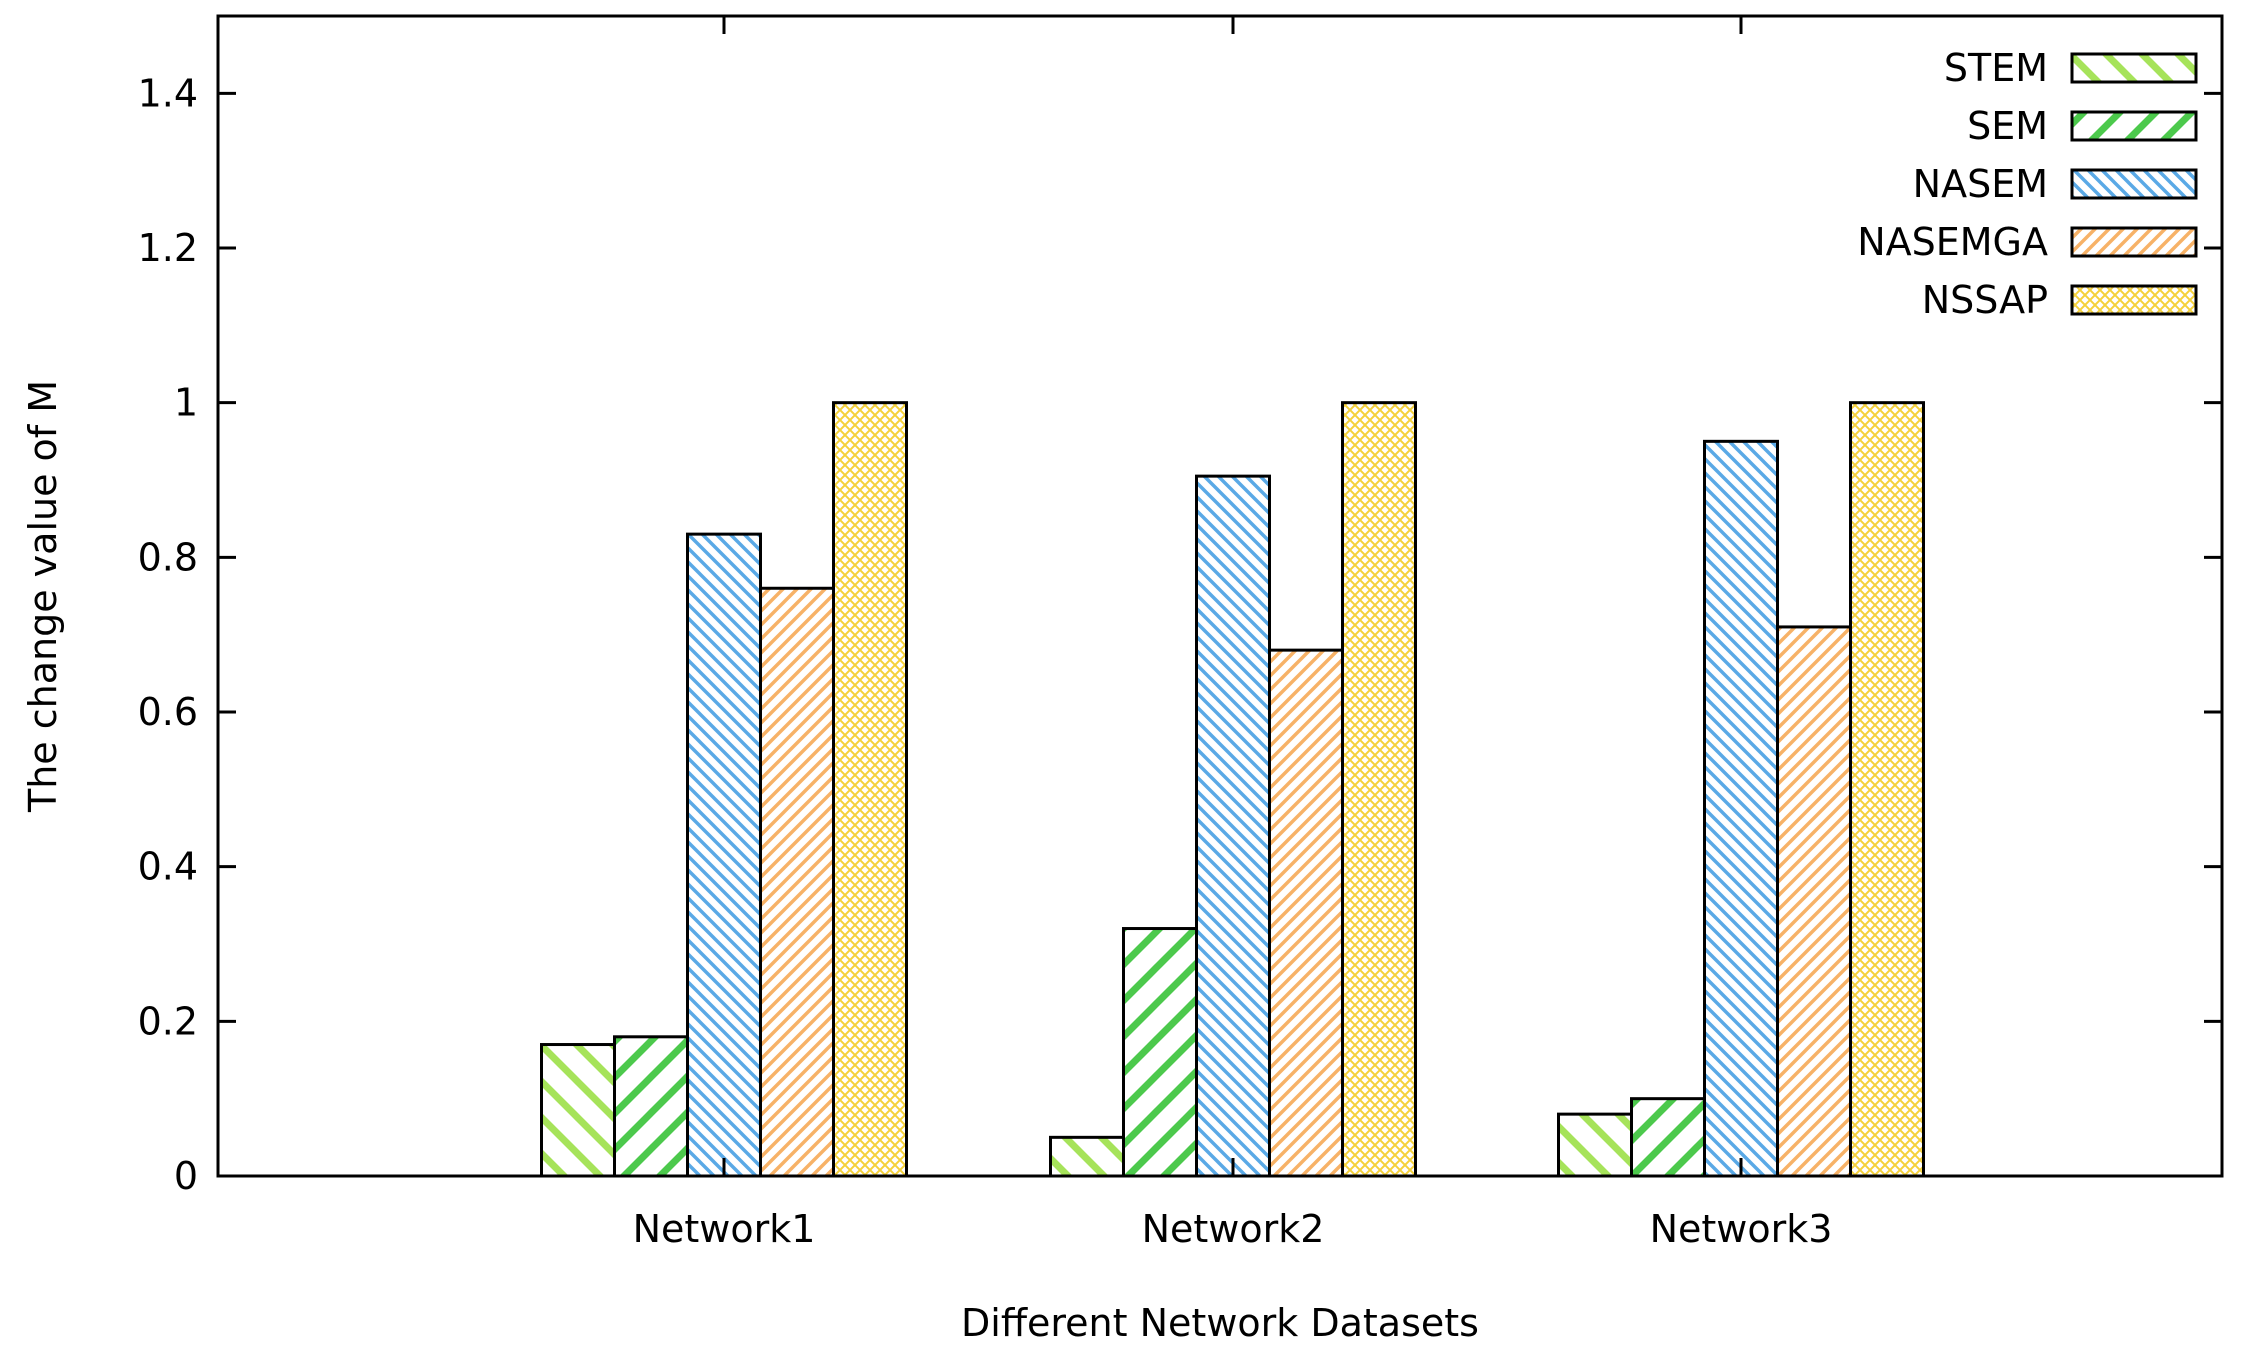  I want to click on y-tick-label: 0.2, so click(168, 1021).